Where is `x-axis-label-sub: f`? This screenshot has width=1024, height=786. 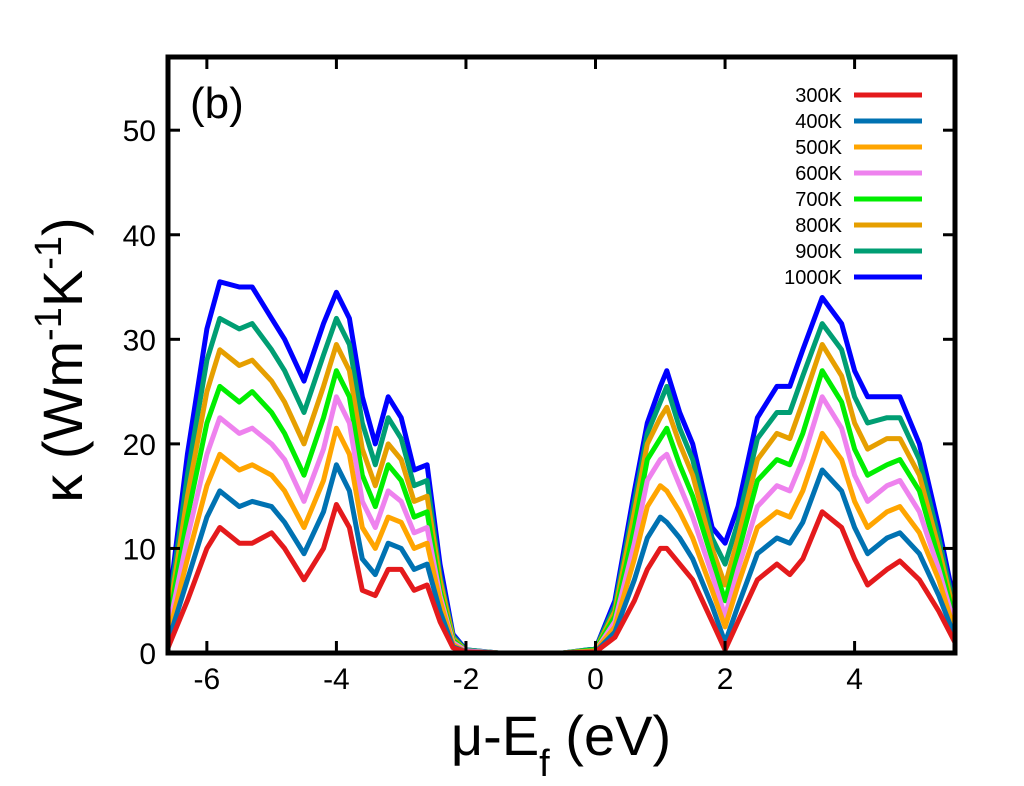
x-axis-label-sub: f is located at coordinates (544, 764).